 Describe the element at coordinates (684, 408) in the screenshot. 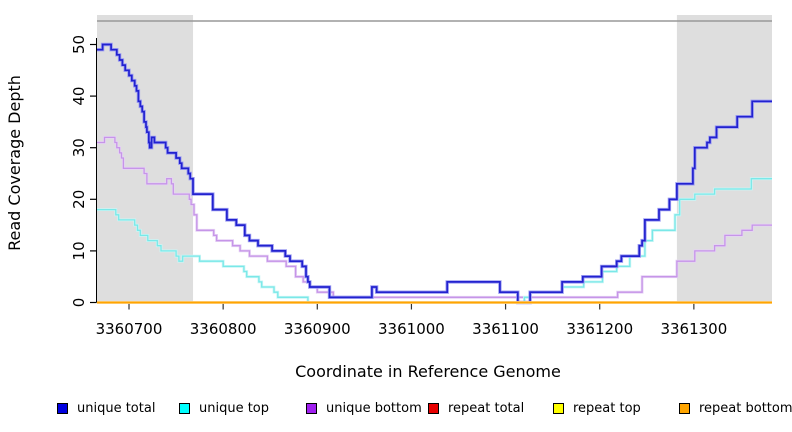

I see `legend-swatch-repeat-bottom` at that location.